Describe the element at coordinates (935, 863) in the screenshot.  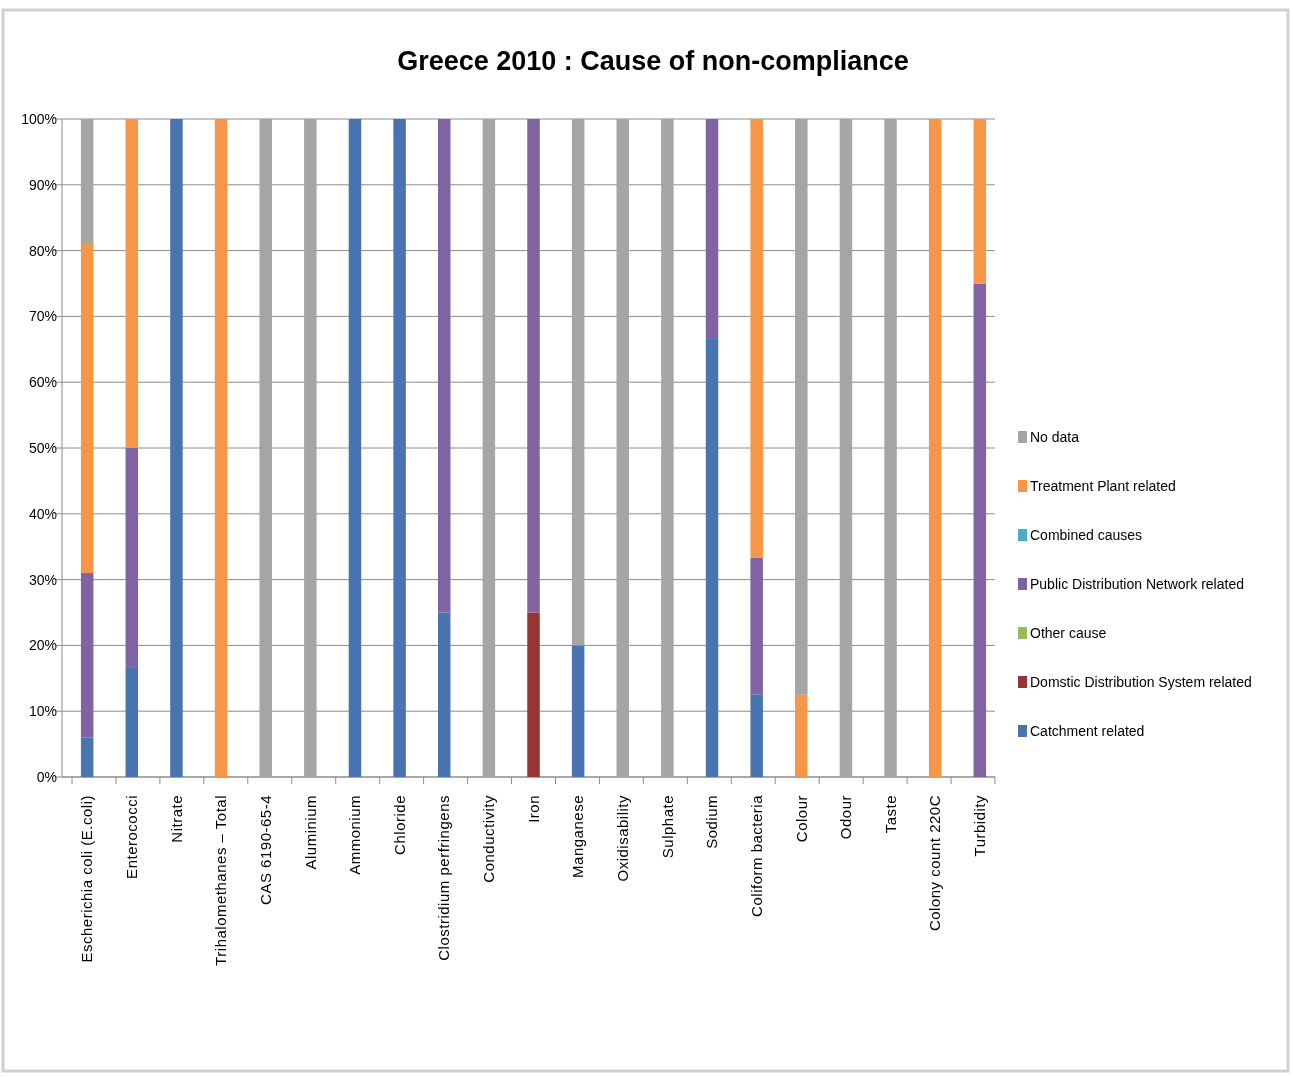
I see `x-tick-label: Colony count 220C` at that location.